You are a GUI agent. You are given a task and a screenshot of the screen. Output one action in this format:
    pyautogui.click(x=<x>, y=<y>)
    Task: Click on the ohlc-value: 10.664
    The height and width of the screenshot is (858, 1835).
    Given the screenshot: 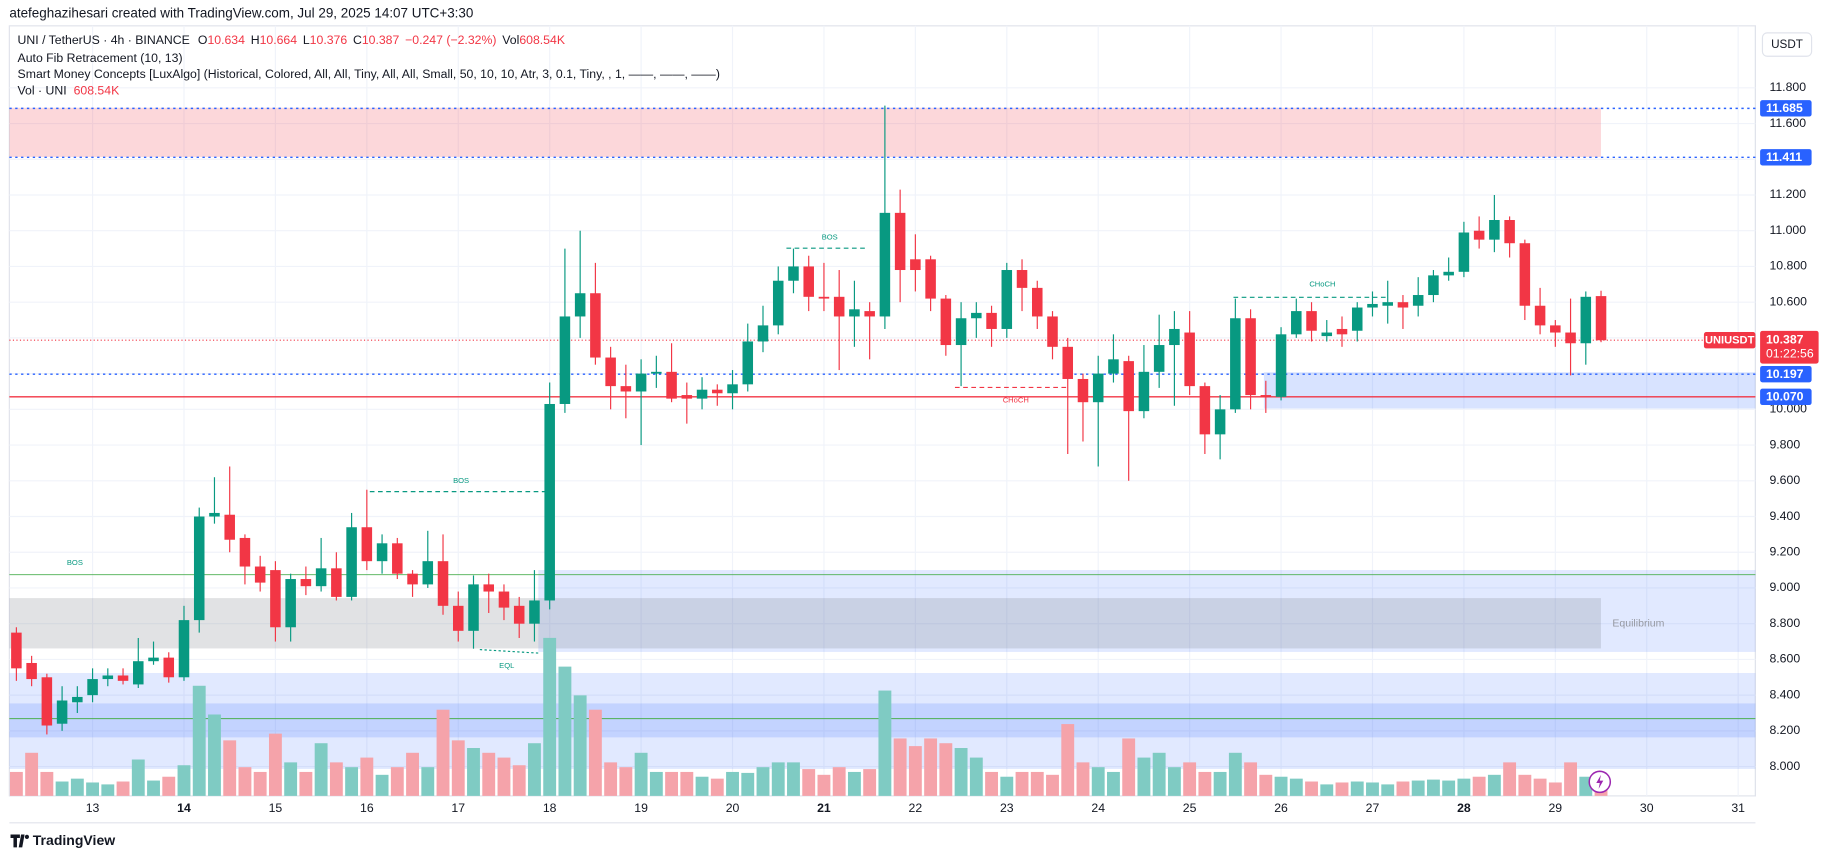 What is the action you would take?
    pyautogui.click(x=279, y=40)
    